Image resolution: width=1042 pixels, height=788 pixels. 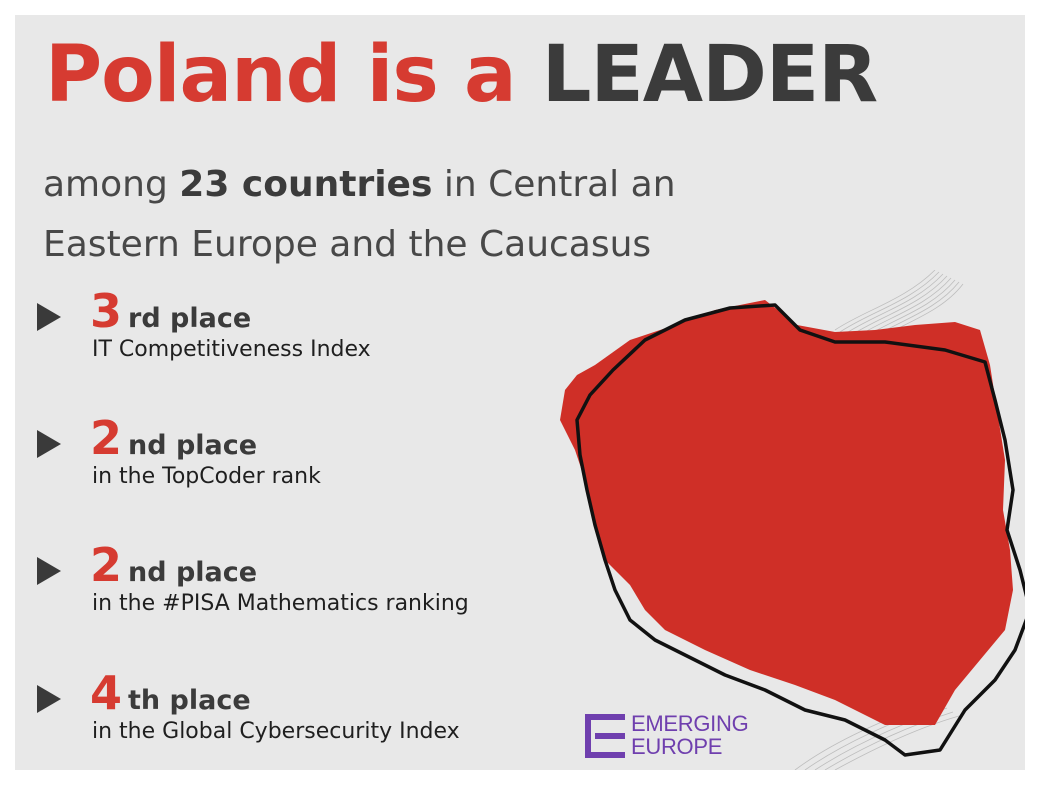 What do you see at coordinates (190, 318) in the screenshot?
I see `rank-suffix: rd place` at bounding box center [190, 318].